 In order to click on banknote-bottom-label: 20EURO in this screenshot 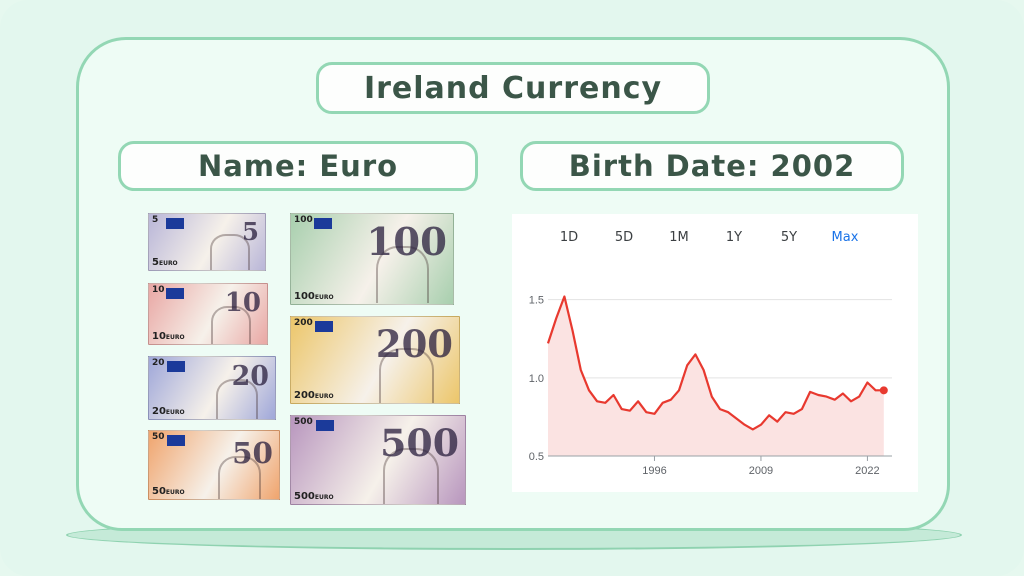, I will do `click(168, 411)`.